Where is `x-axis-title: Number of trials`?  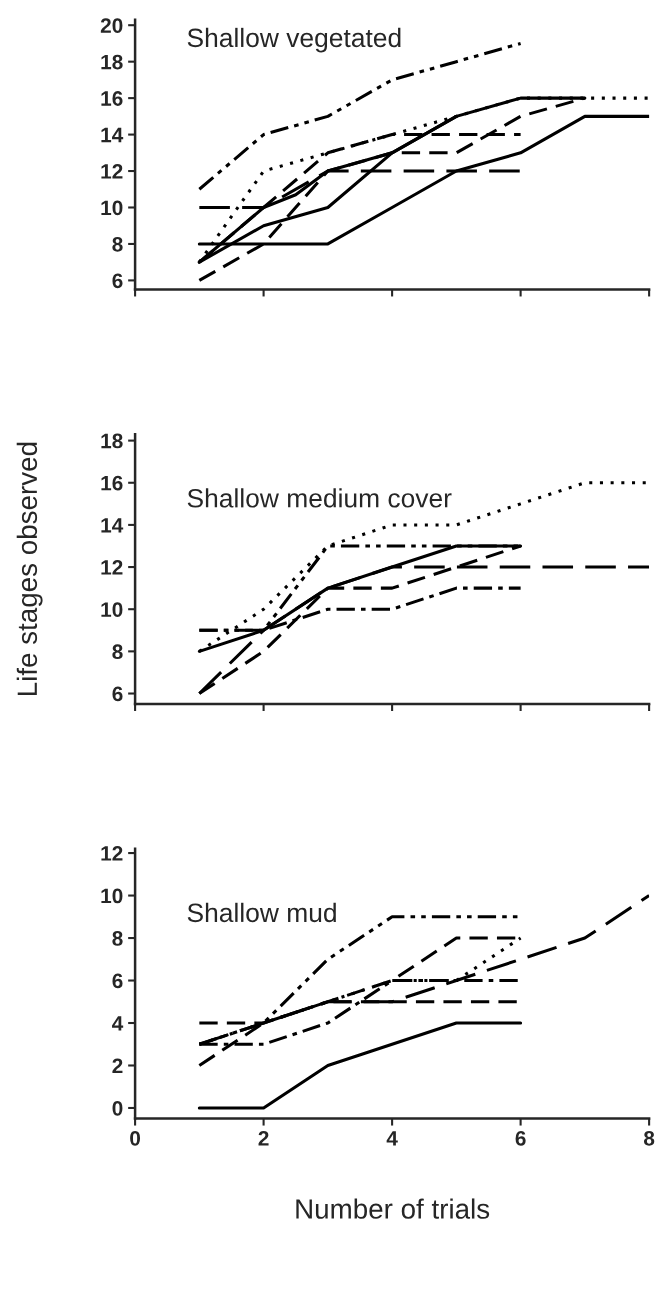
x-axis-title: Number of trials is located at coordinates (393, 1208).